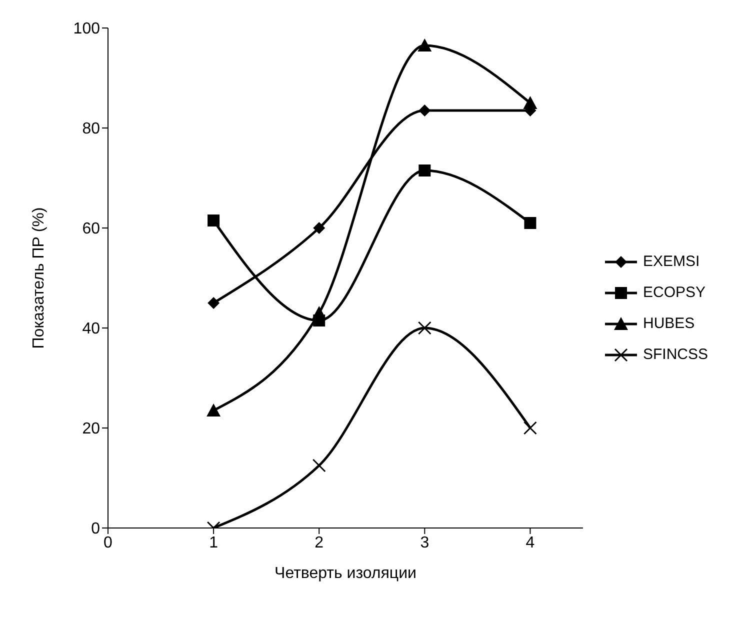 The height and width of the screenshot is (630, 739). What do you see at coordinates (91, 429) in the screenshot?
I see `y-tick-label: 20` at bounding box center [91, 429].